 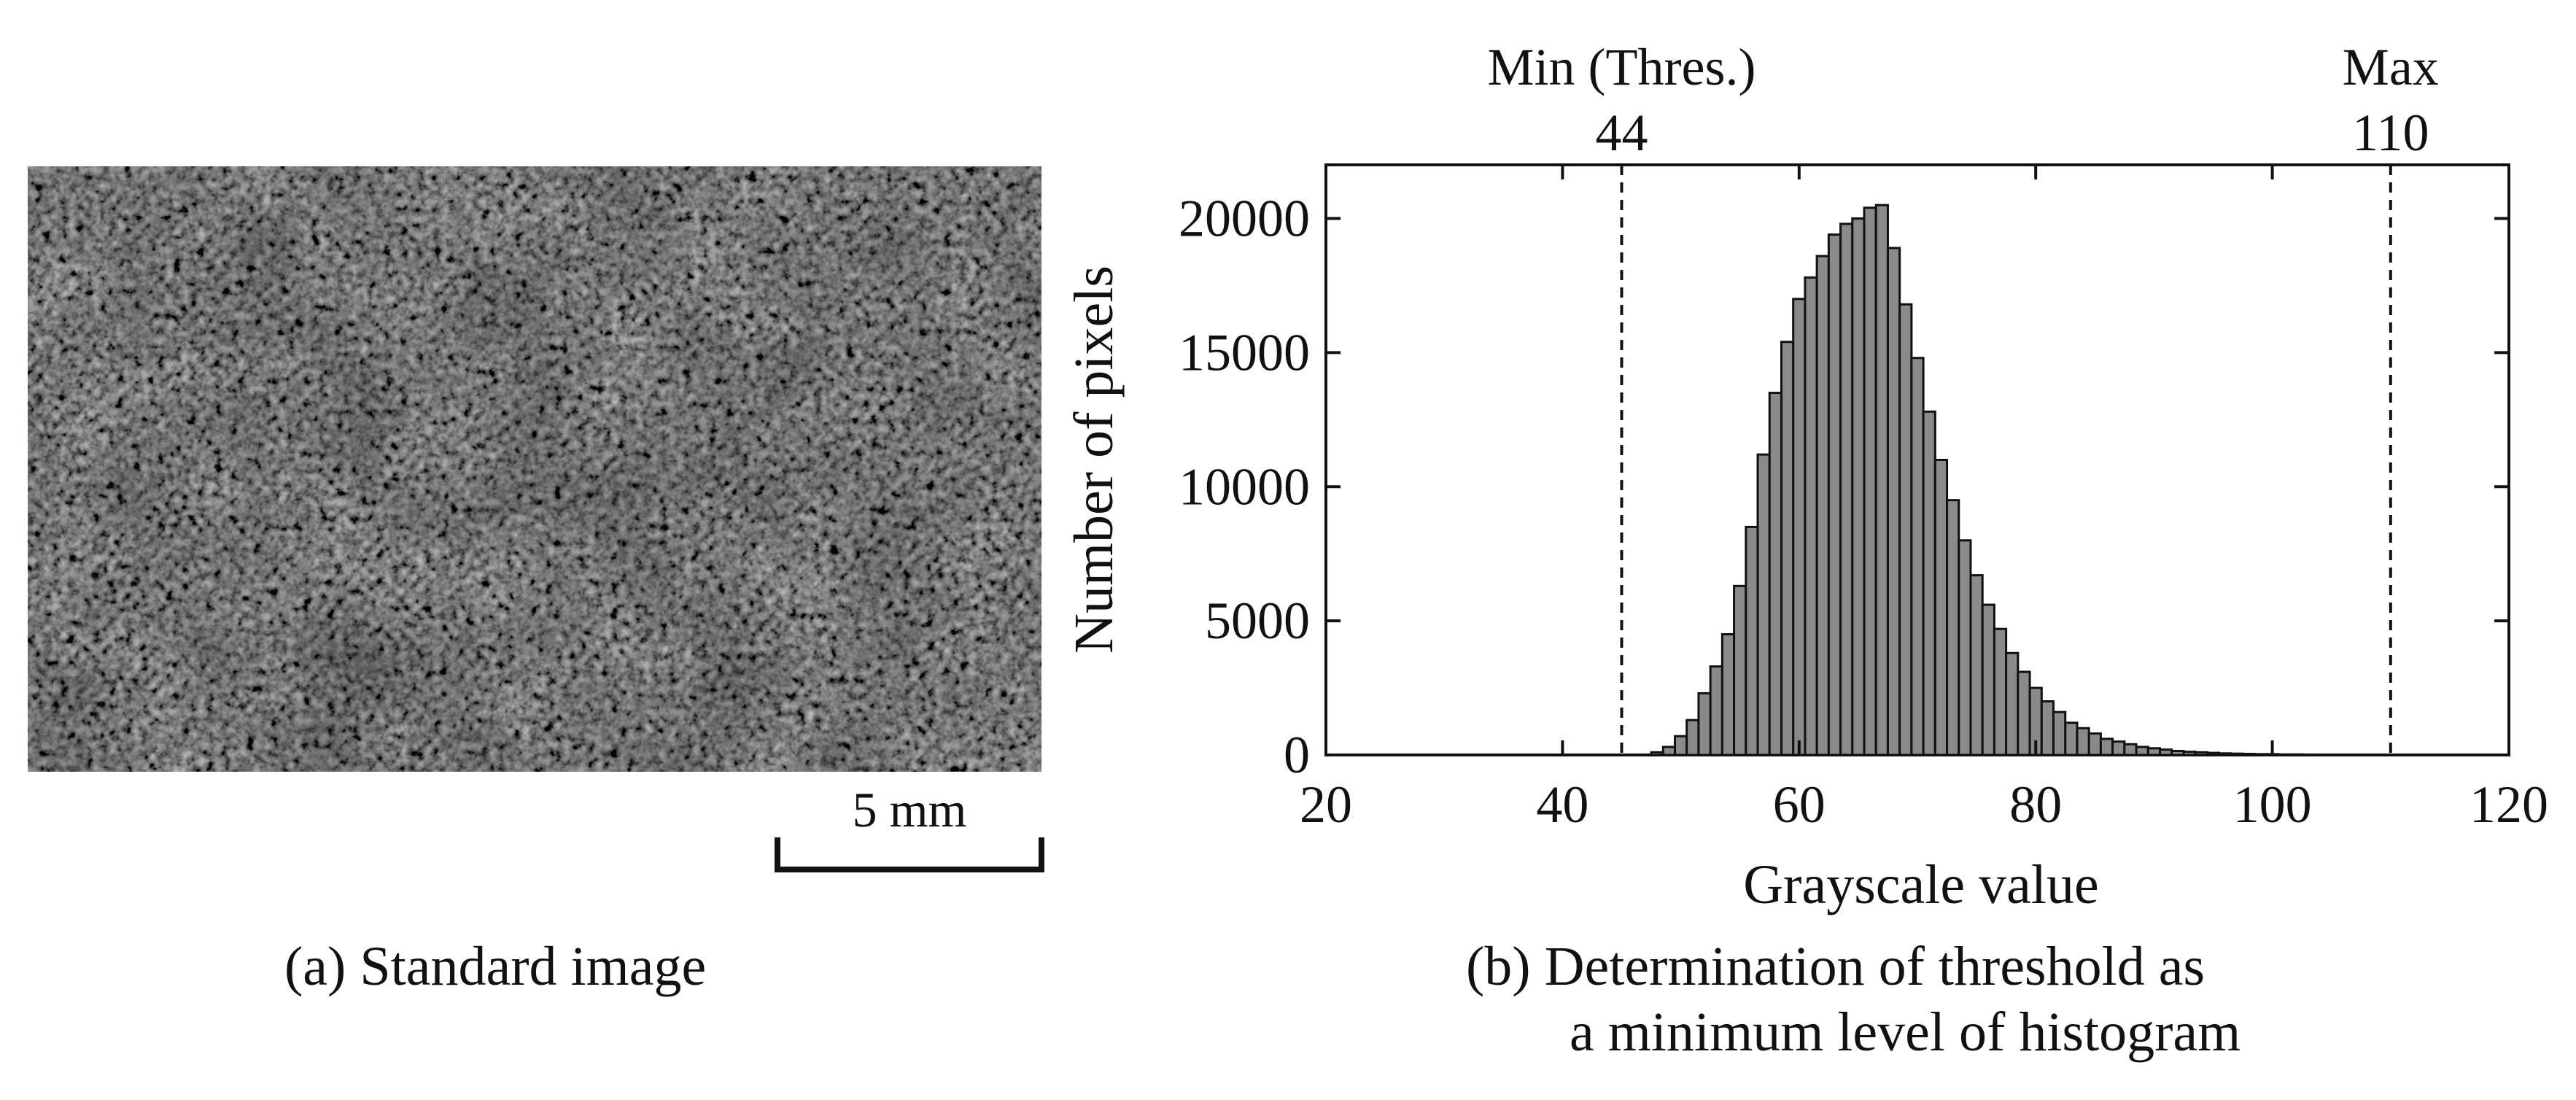 I want to click on annotation-label-min: Min (Thres.), so click(x=1622, y=67).